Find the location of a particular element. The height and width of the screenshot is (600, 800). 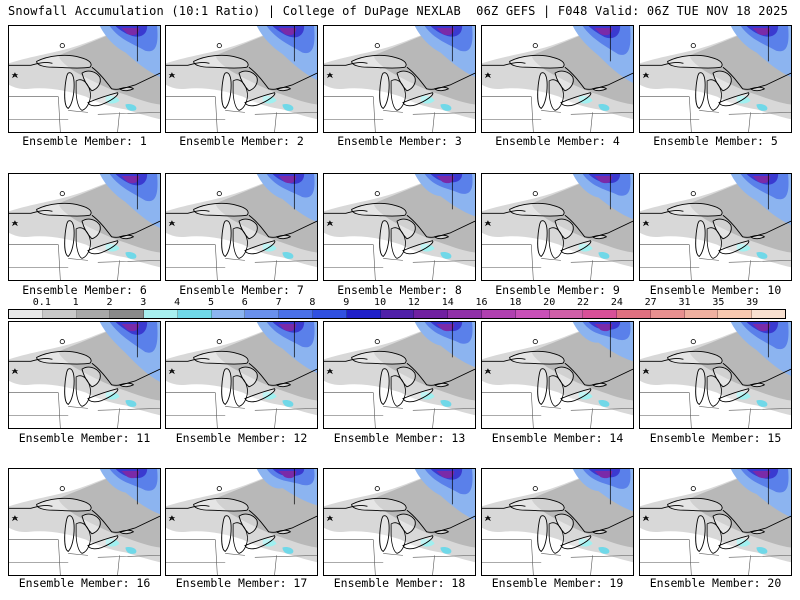

colorbar-label: 35 is located at coordinates (718, 302).